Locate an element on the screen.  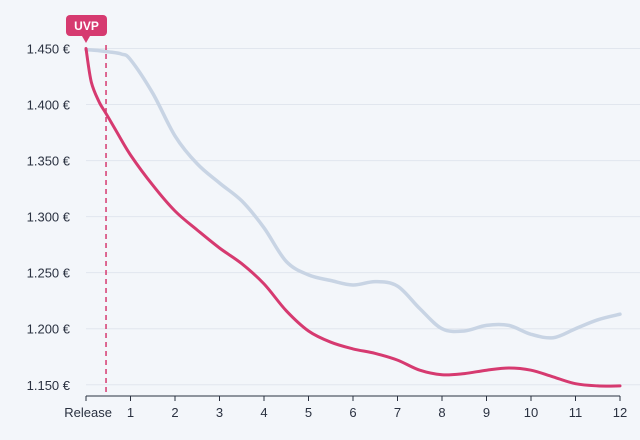
x-tick-labels: Release 1 2 3 4 5 6 7 8 9 10 11 12 is located at coordinates (345, 412).